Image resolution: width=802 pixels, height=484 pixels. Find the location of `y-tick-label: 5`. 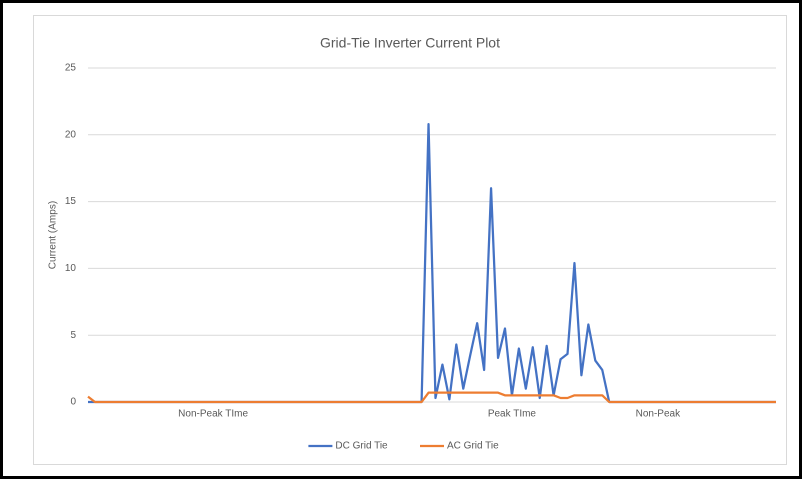

y-tick-label: 5 is located at coordinates (73, 335).